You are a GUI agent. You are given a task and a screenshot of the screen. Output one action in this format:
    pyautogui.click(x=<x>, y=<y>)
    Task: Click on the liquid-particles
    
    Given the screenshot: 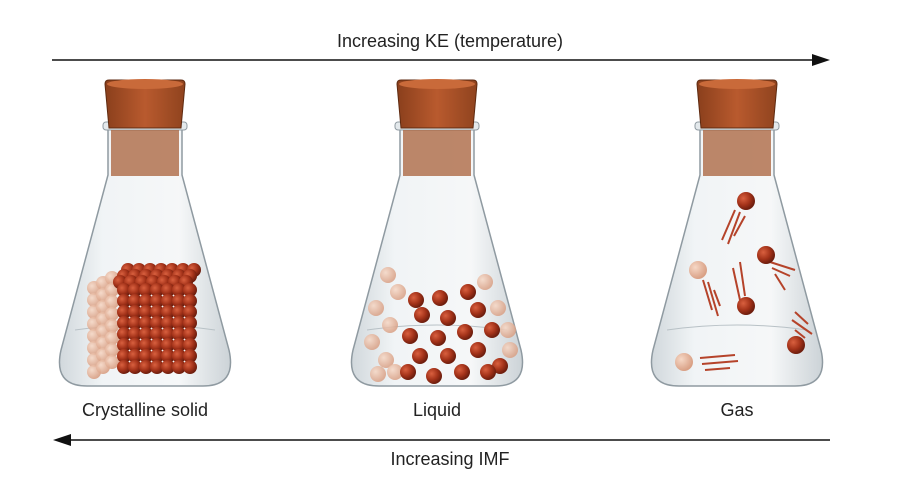 What is the action you would take?
    pyautogui.click(x=441, y=325)
    